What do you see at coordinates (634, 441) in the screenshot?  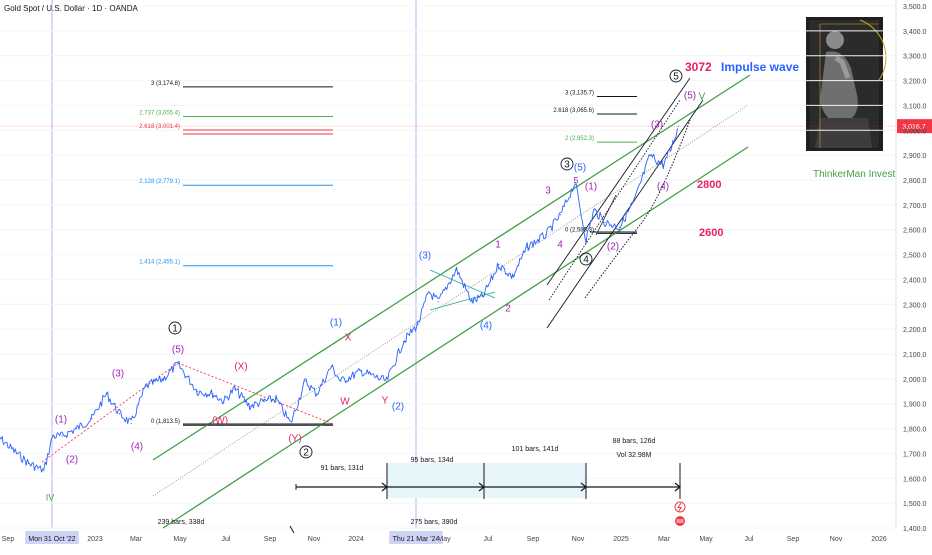 I see `bar-count-label: 88 bars, 126d` at bounding box center [634, 441].